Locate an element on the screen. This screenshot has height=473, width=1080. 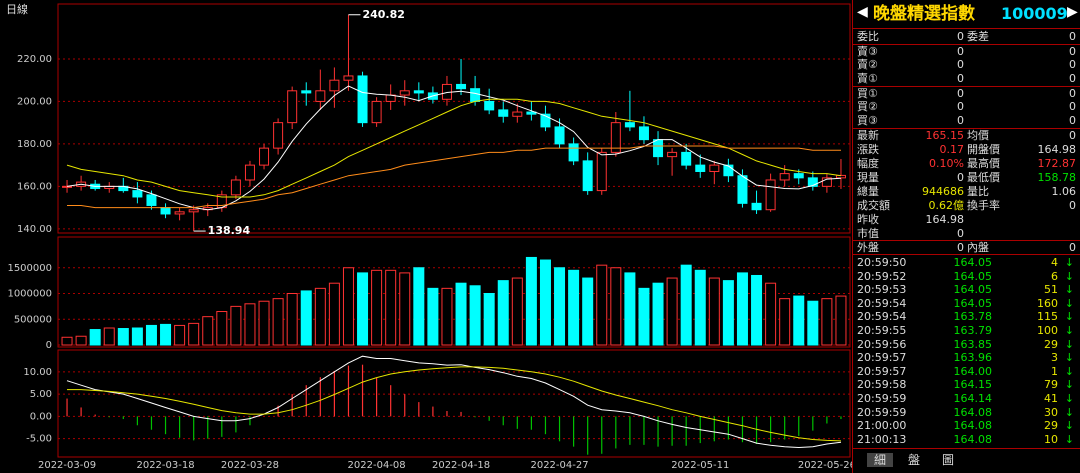
tick-price: 163.79 is located at coordinates (973, 330).